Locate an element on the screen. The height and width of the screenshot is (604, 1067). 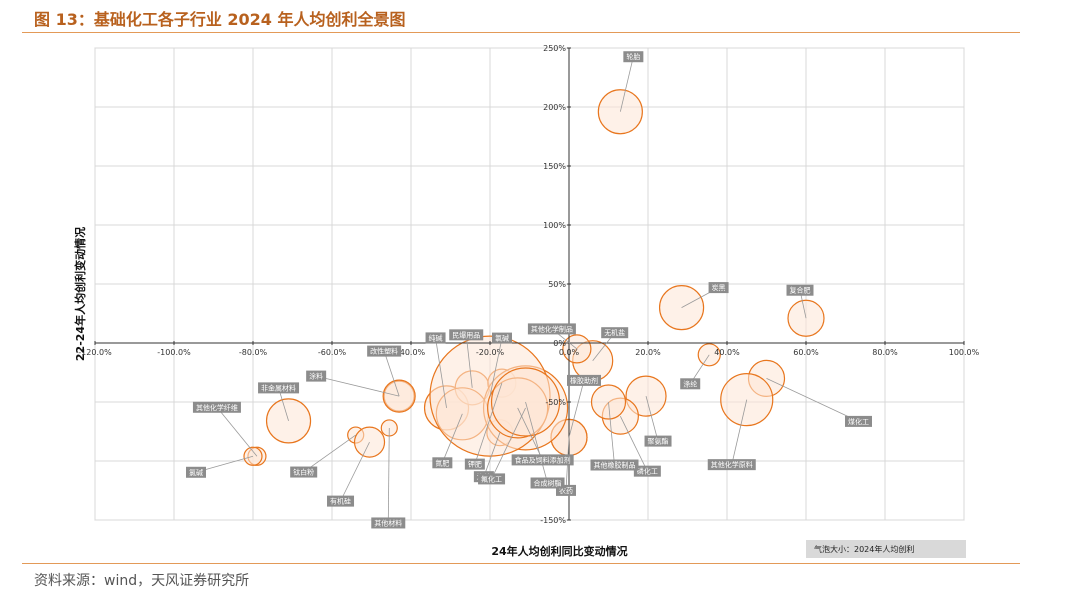
source-note: 资料来源：wind，天风证券研究所 is located at coordinates (142, 581).